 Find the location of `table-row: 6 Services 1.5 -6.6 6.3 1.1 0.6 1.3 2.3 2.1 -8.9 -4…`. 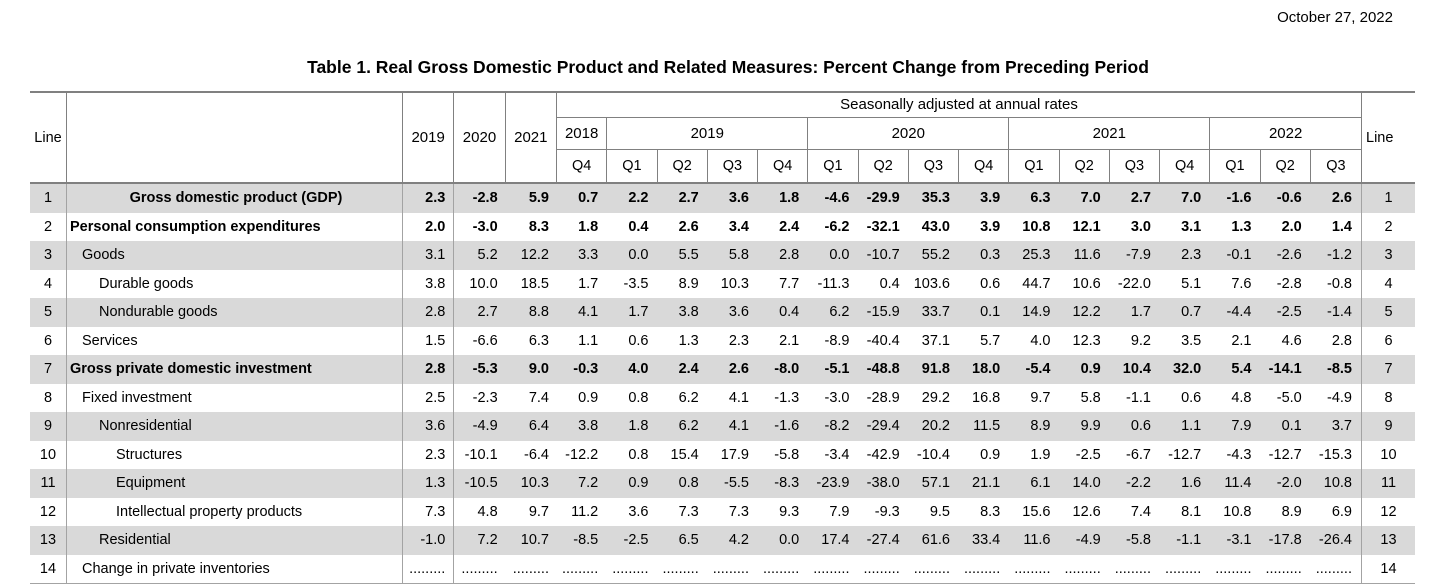

table-row: 6 Services 1.5 -6.6 6.3 1.1 0.6 1.3 2.3 2.1 -8.9 -4… is located at coordinates (722, 340).